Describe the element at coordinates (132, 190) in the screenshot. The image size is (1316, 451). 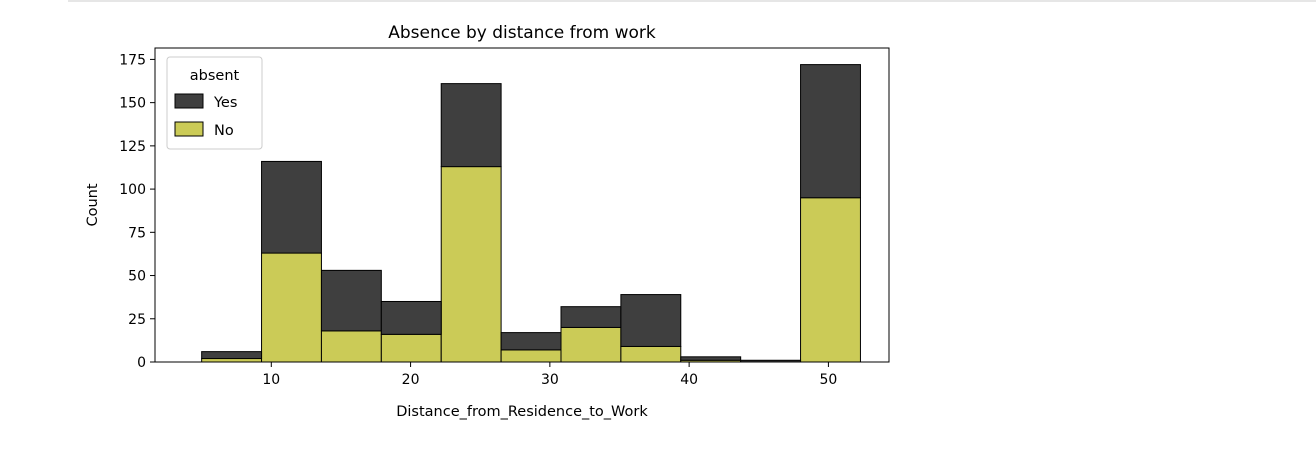
I see `y-tick-label: 100` at that location.